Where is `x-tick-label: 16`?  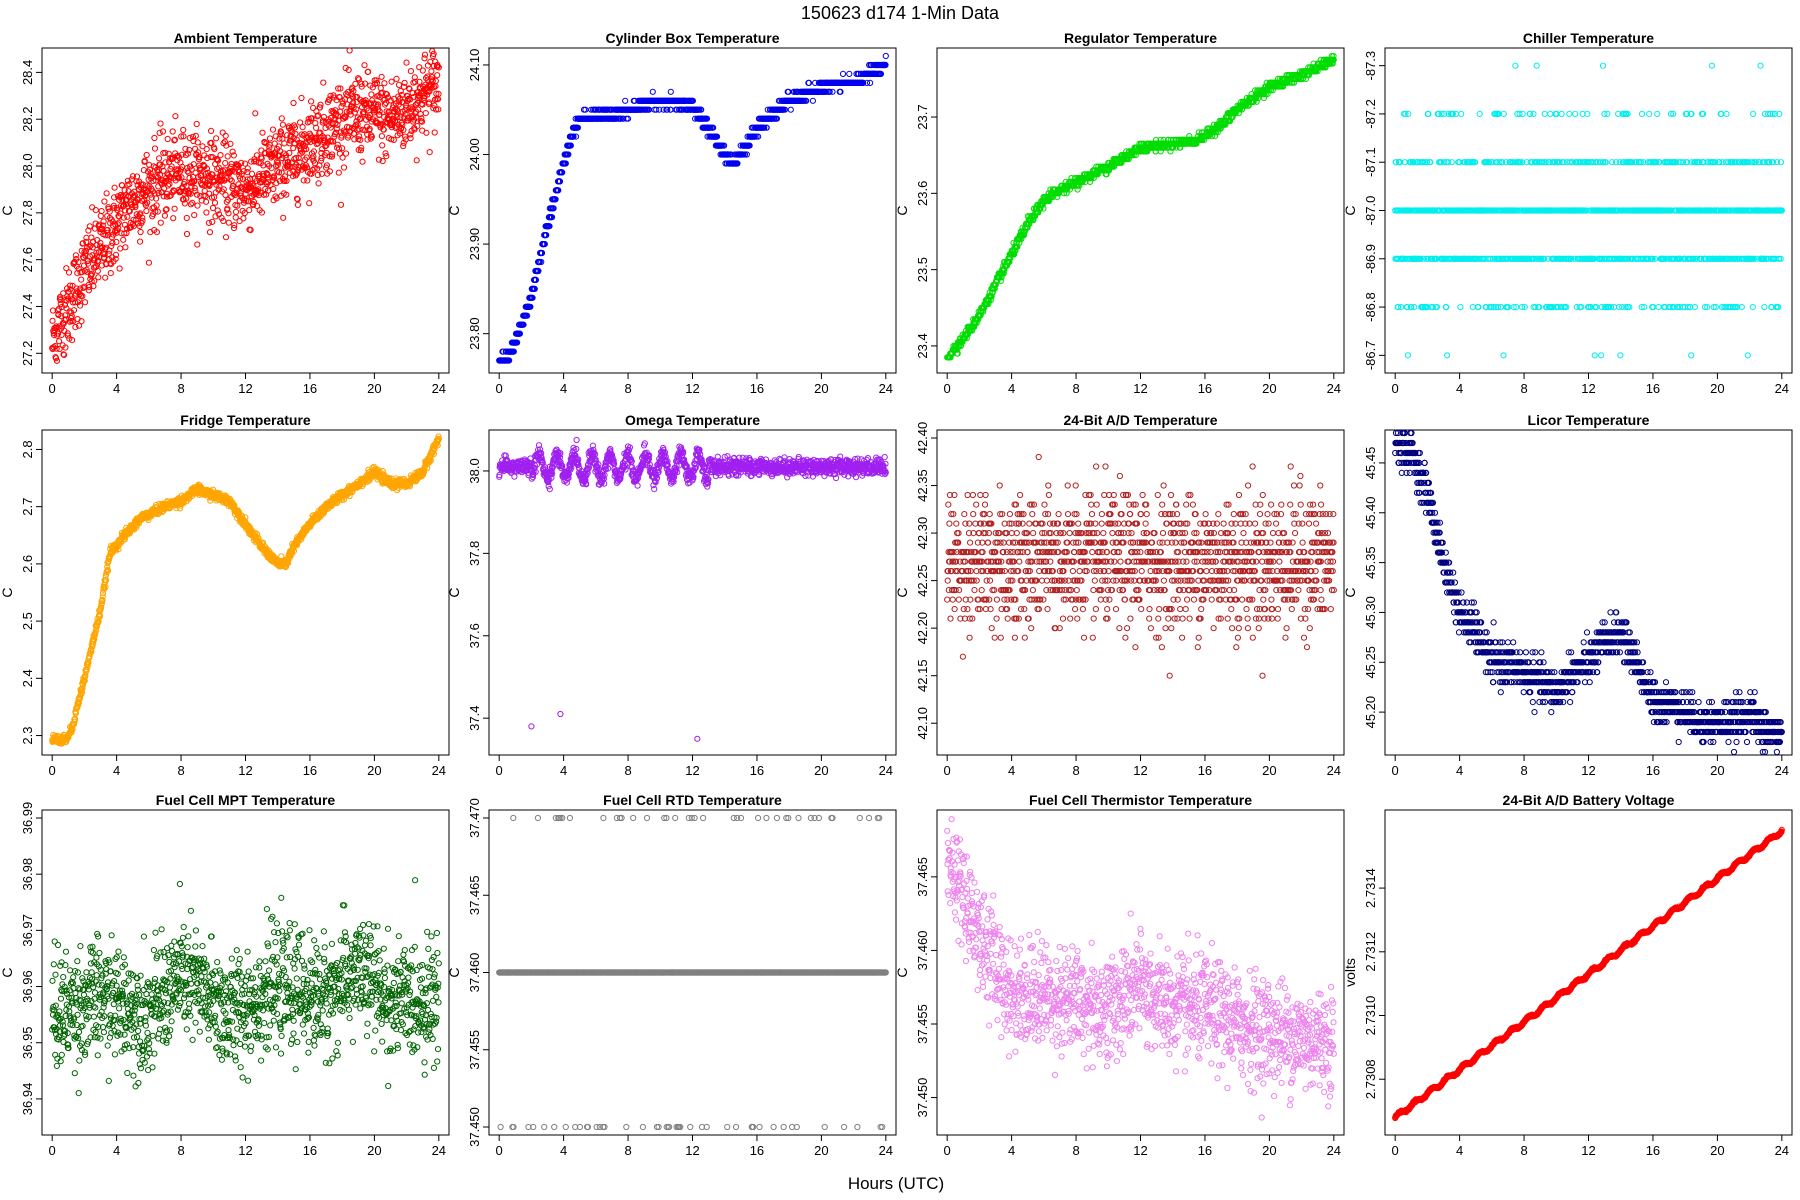
x-tick-label: 16 is located at coordinates (1205, 388).